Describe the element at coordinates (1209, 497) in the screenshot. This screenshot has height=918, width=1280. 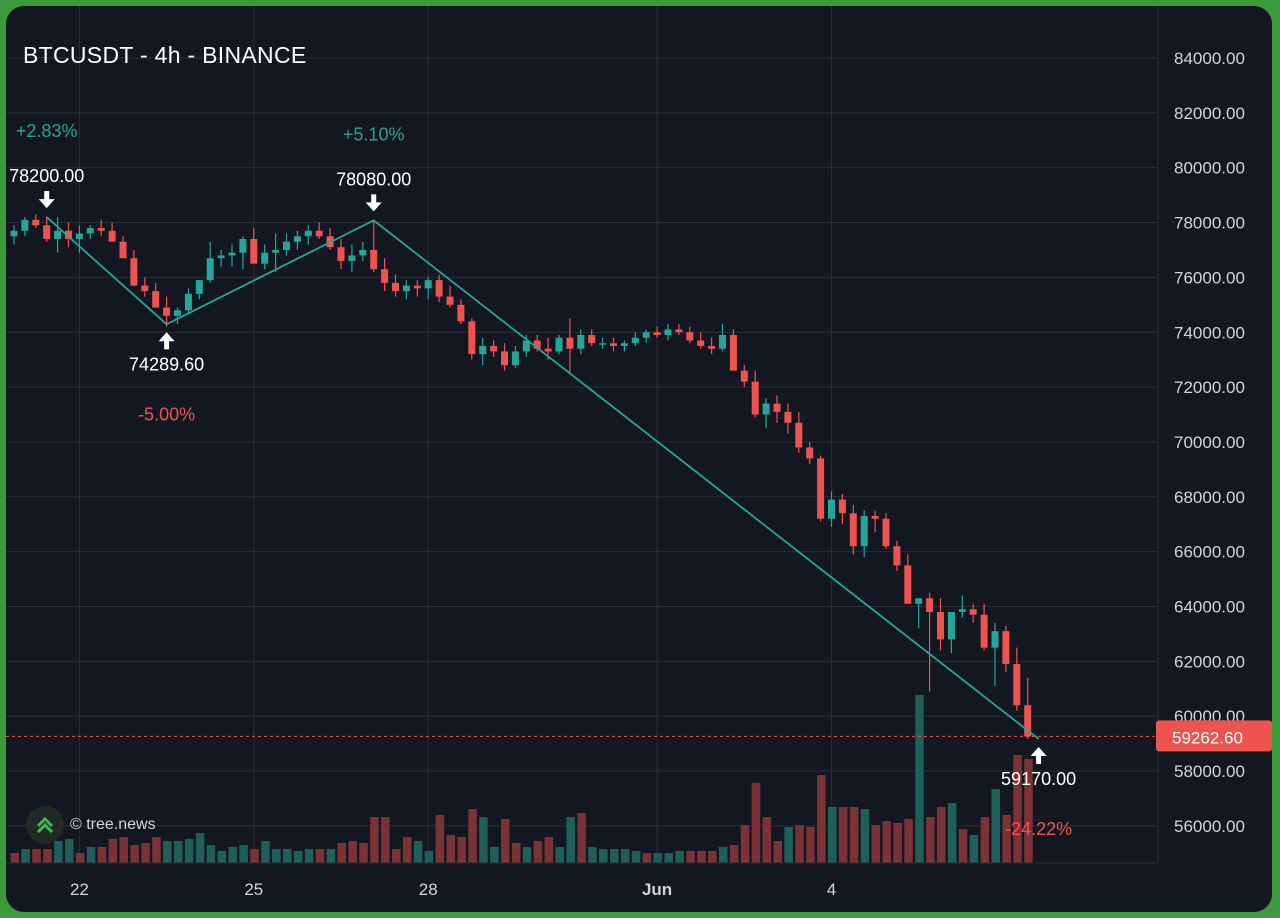
I see `y-tick-label: 68000.00` at that location.